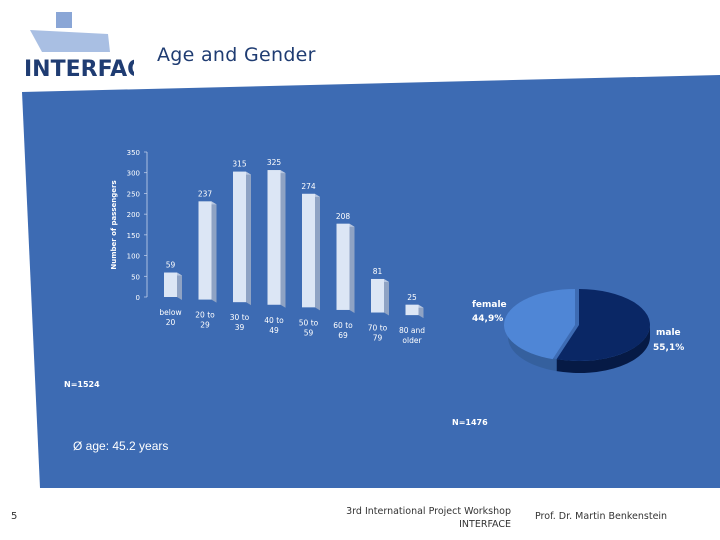 The image size is (720, 540). I want to click on footer-workshop-line2: INTERFACE, so click(485, 524).